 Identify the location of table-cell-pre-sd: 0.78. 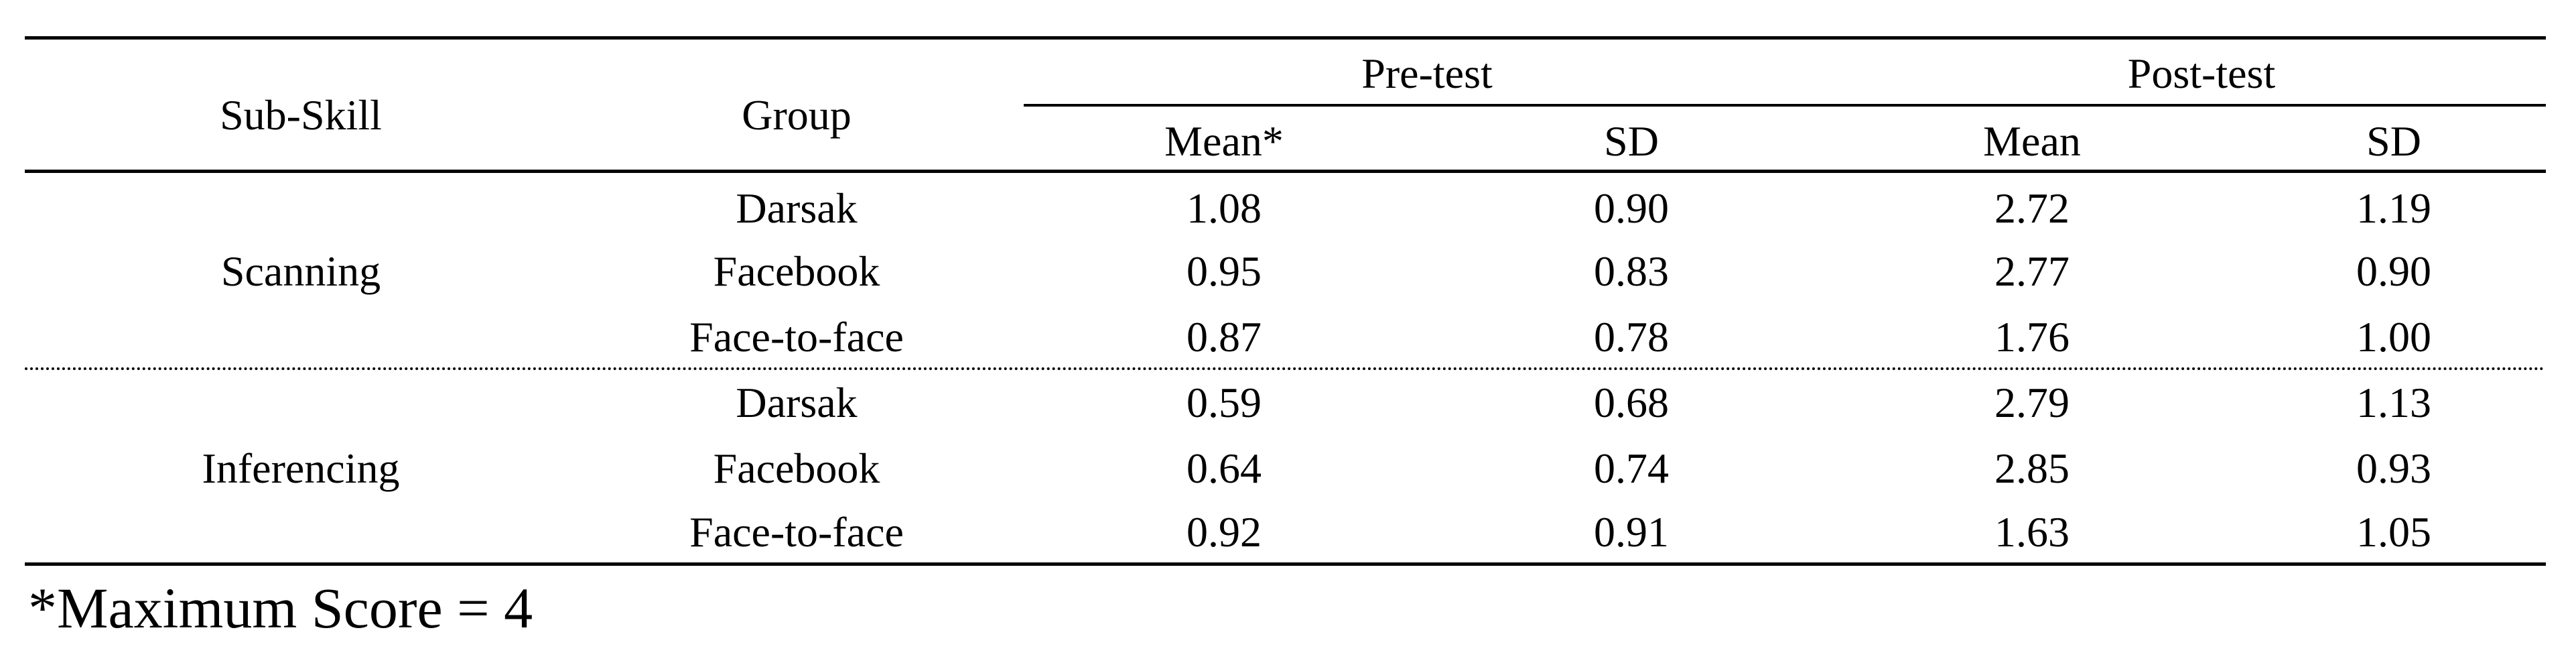
(1631, 337).